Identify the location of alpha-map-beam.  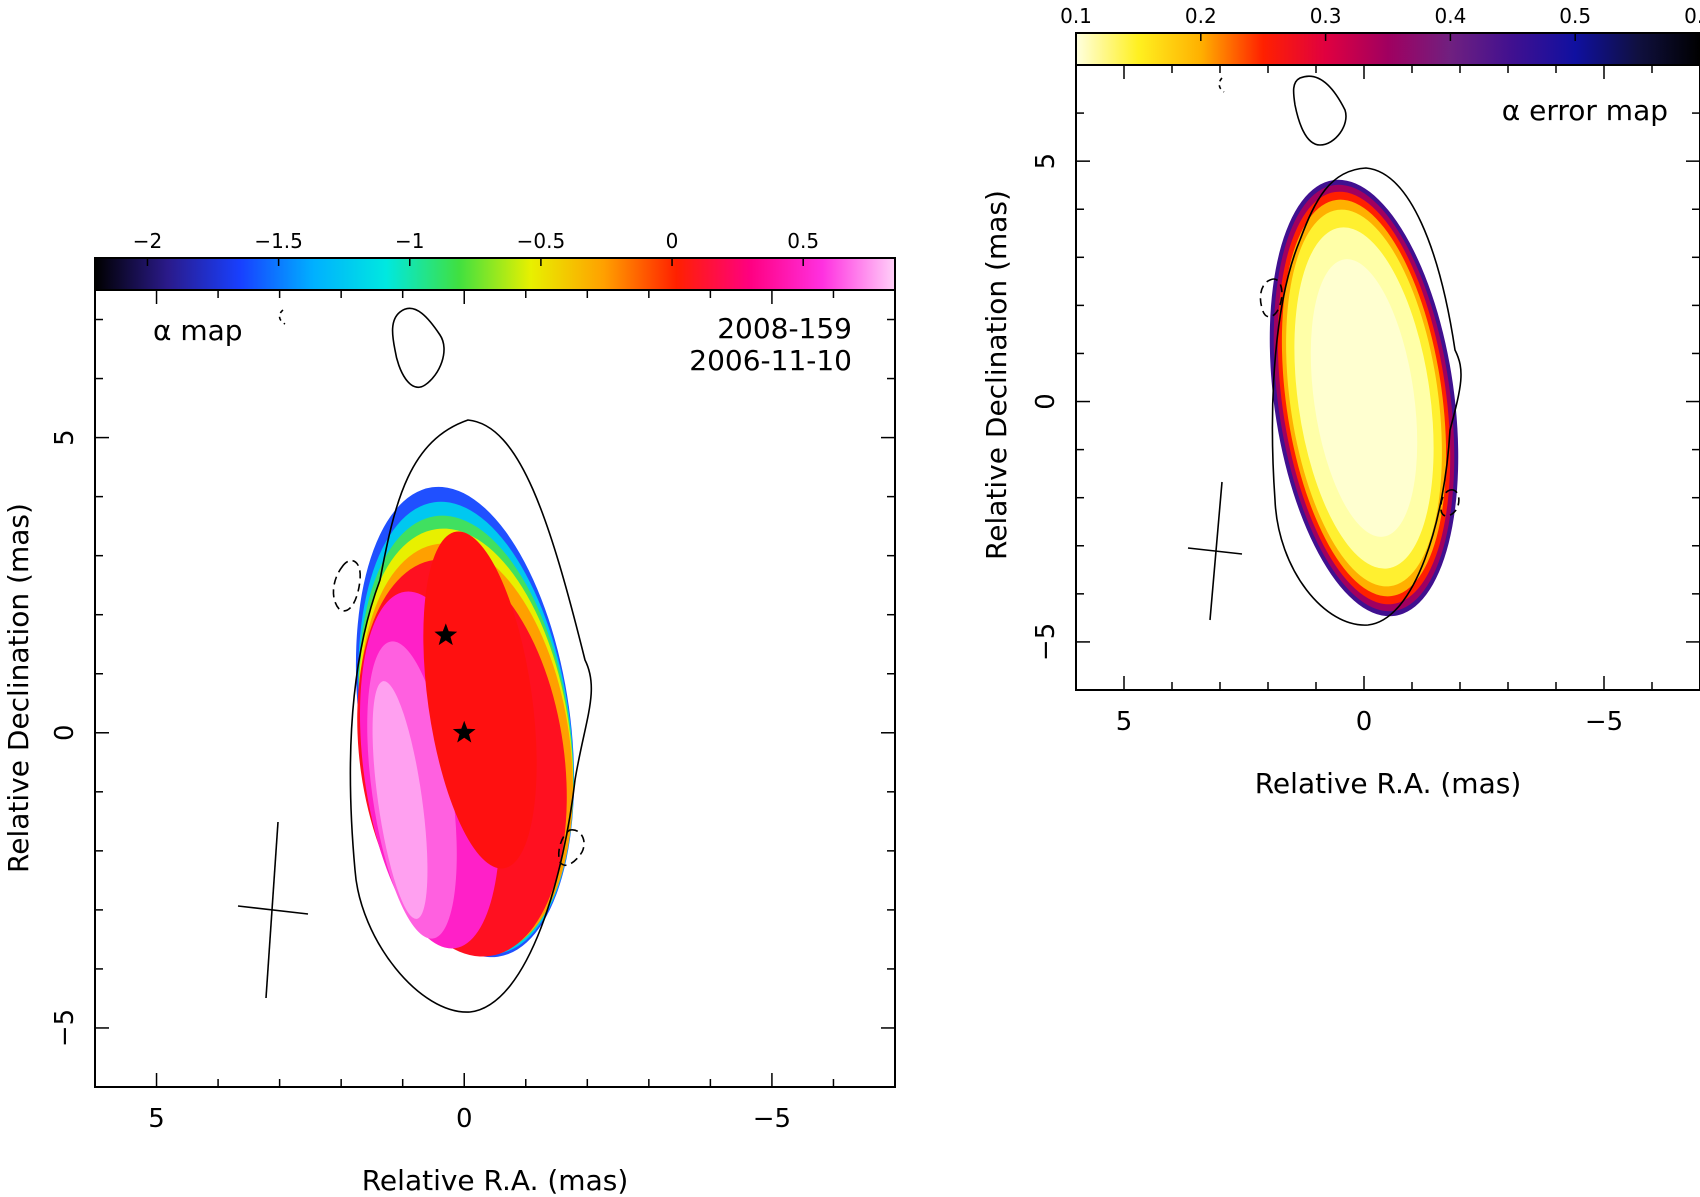
(273, 910).